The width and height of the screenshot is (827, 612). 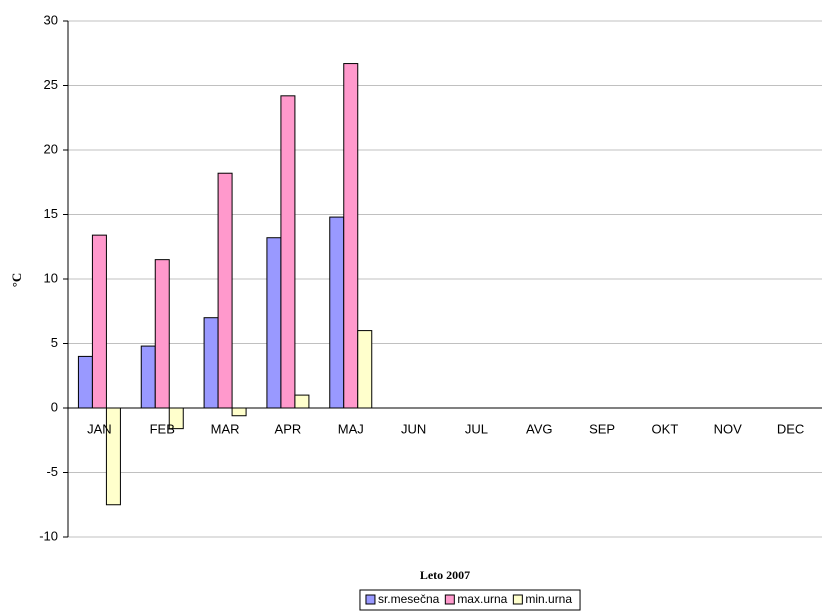 I want to click on x-tick-label: MAJ, so click(x=351, y=428).